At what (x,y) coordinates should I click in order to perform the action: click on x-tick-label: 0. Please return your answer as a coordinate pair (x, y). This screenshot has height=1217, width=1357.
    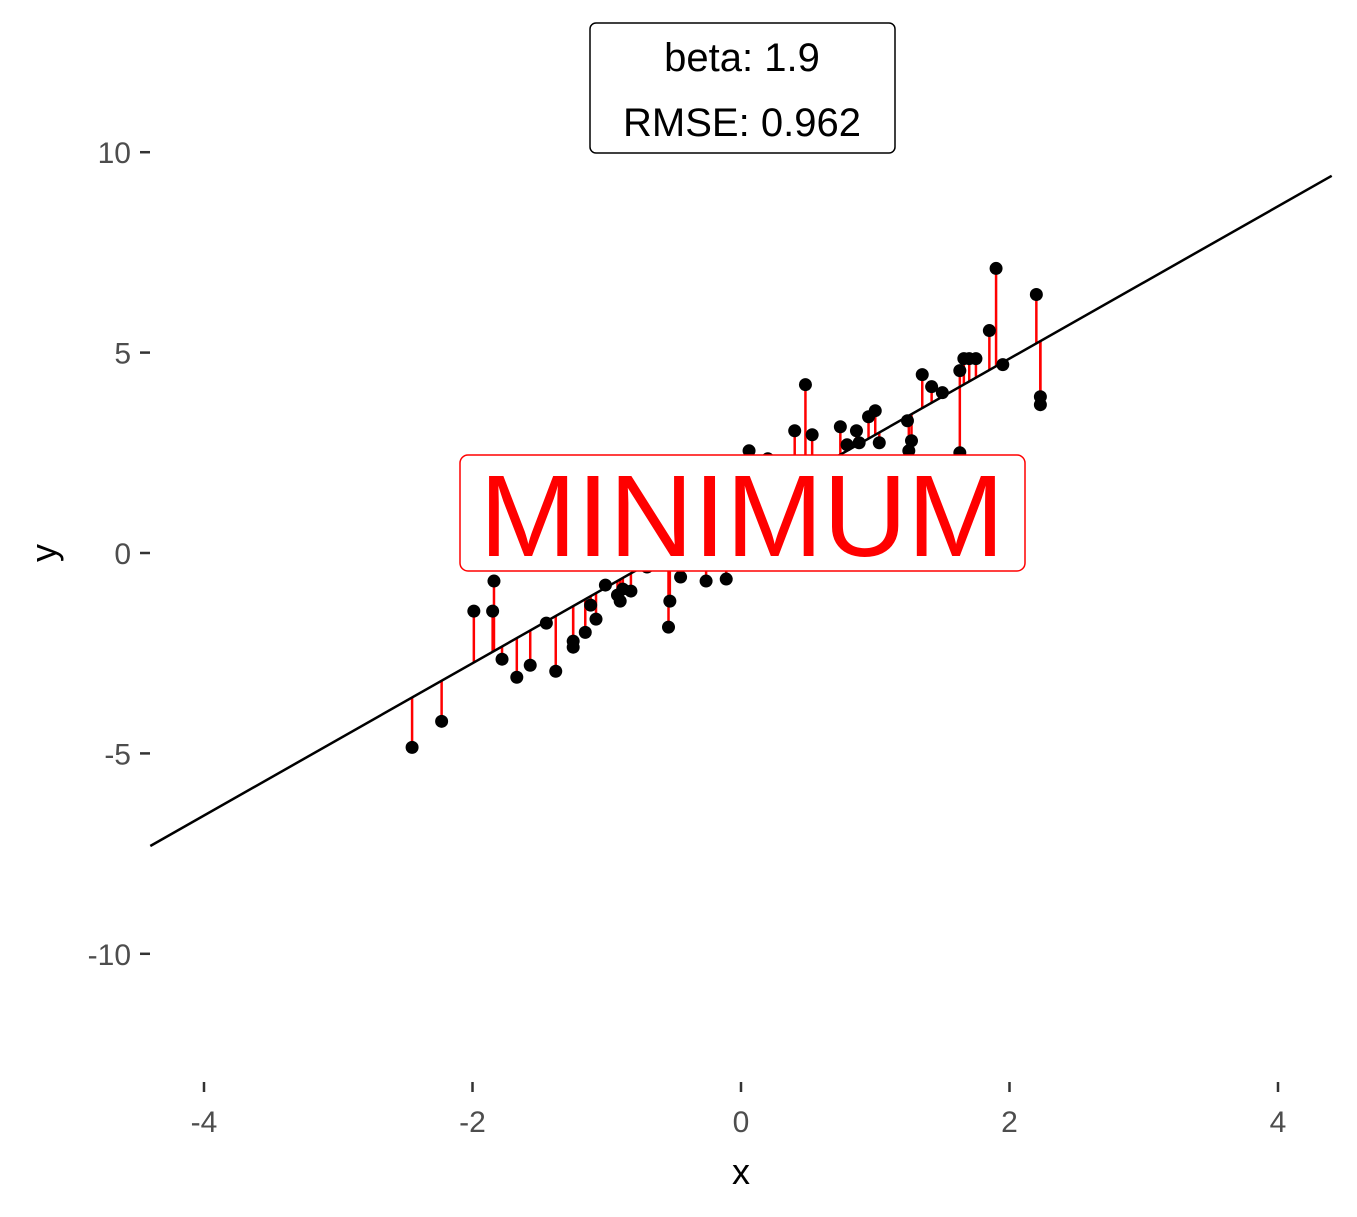
    Looking at the image, I should click on (741, 1122).